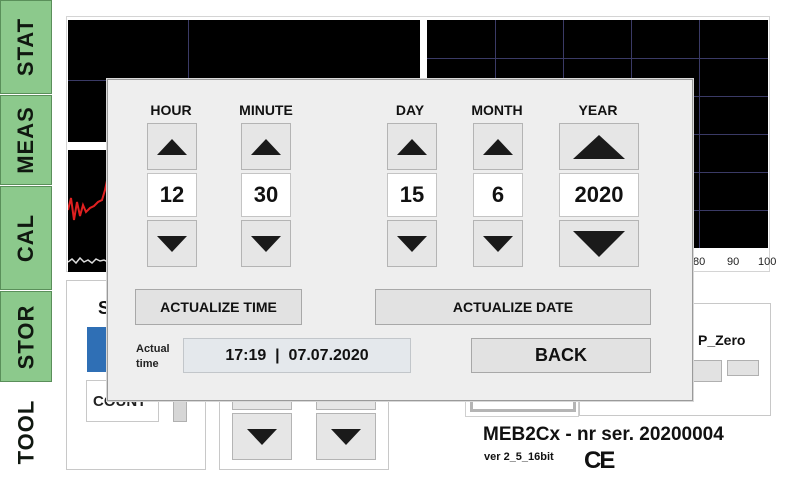 The width and height of the screenshot is (800, 480). I want to click on tab-tool-label: TOOL, so click(25, 431).